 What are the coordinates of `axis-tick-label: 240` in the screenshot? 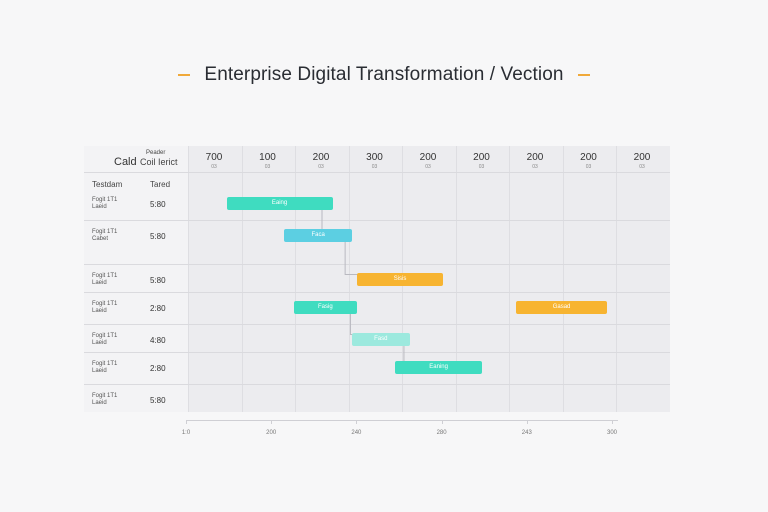 It's located at (356, 433).